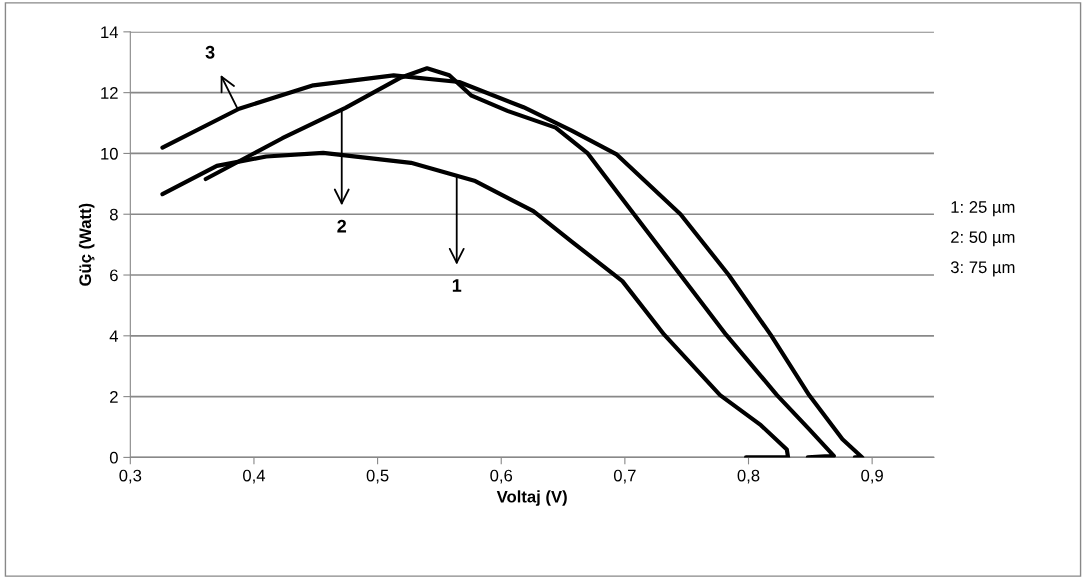 Image resolution: width=1086 pixels, height=579 pixels. What do you see at coordinates (130, 476) in the screenshot?
I see `x-tick-label: 0,3` at bounding box center [130, 476].